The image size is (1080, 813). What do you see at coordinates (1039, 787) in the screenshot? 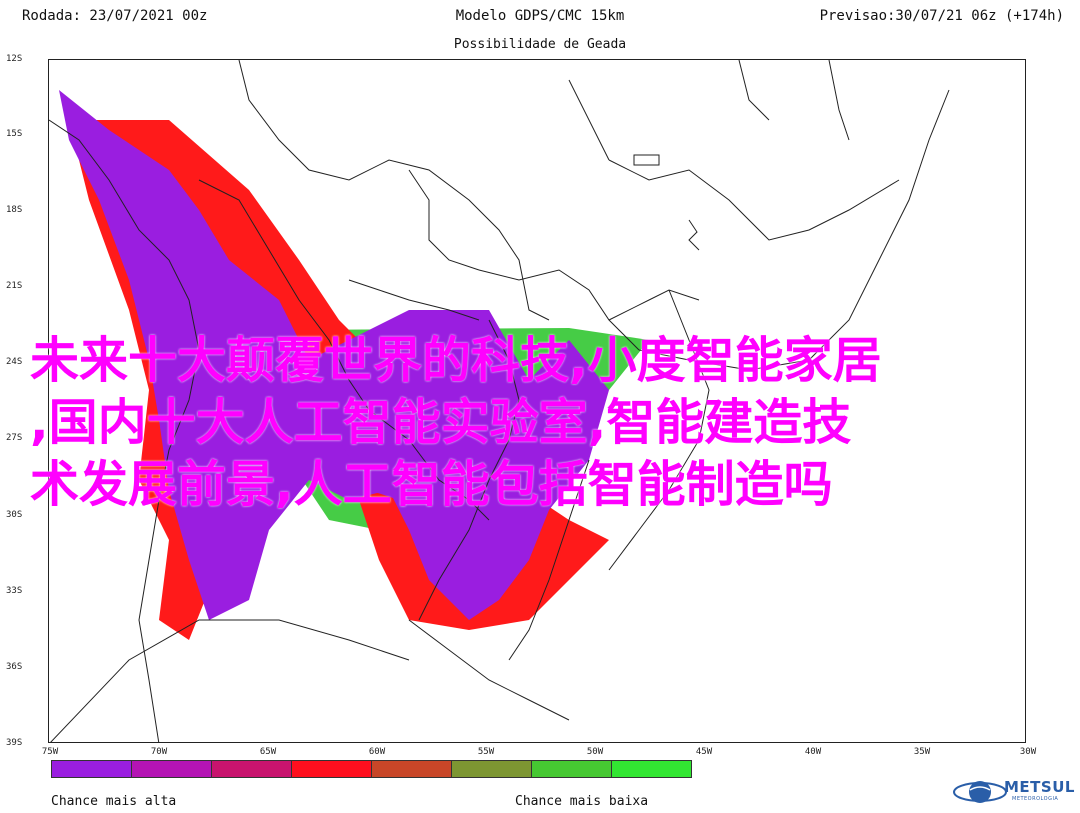
I see `logo-name: METSUL` at bounding box center [1039, 787].